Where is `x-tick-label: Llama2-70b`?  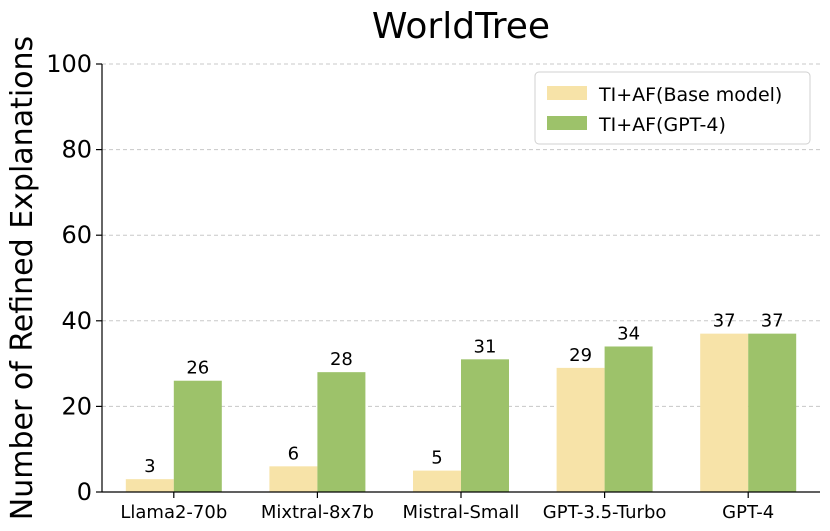 x-tick-label: Llama2-70b is located at coordinates (173, 512).